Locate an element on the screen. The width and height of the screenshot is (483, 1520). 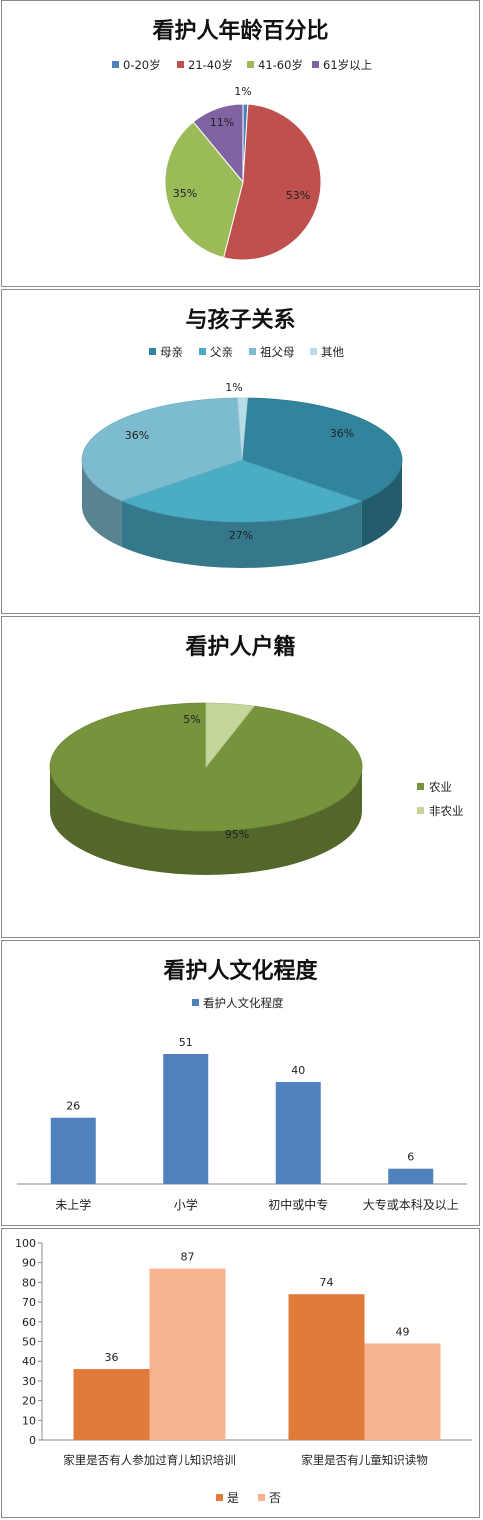
legend-label-2: 祖父母 is located at coordinates (277, 352).